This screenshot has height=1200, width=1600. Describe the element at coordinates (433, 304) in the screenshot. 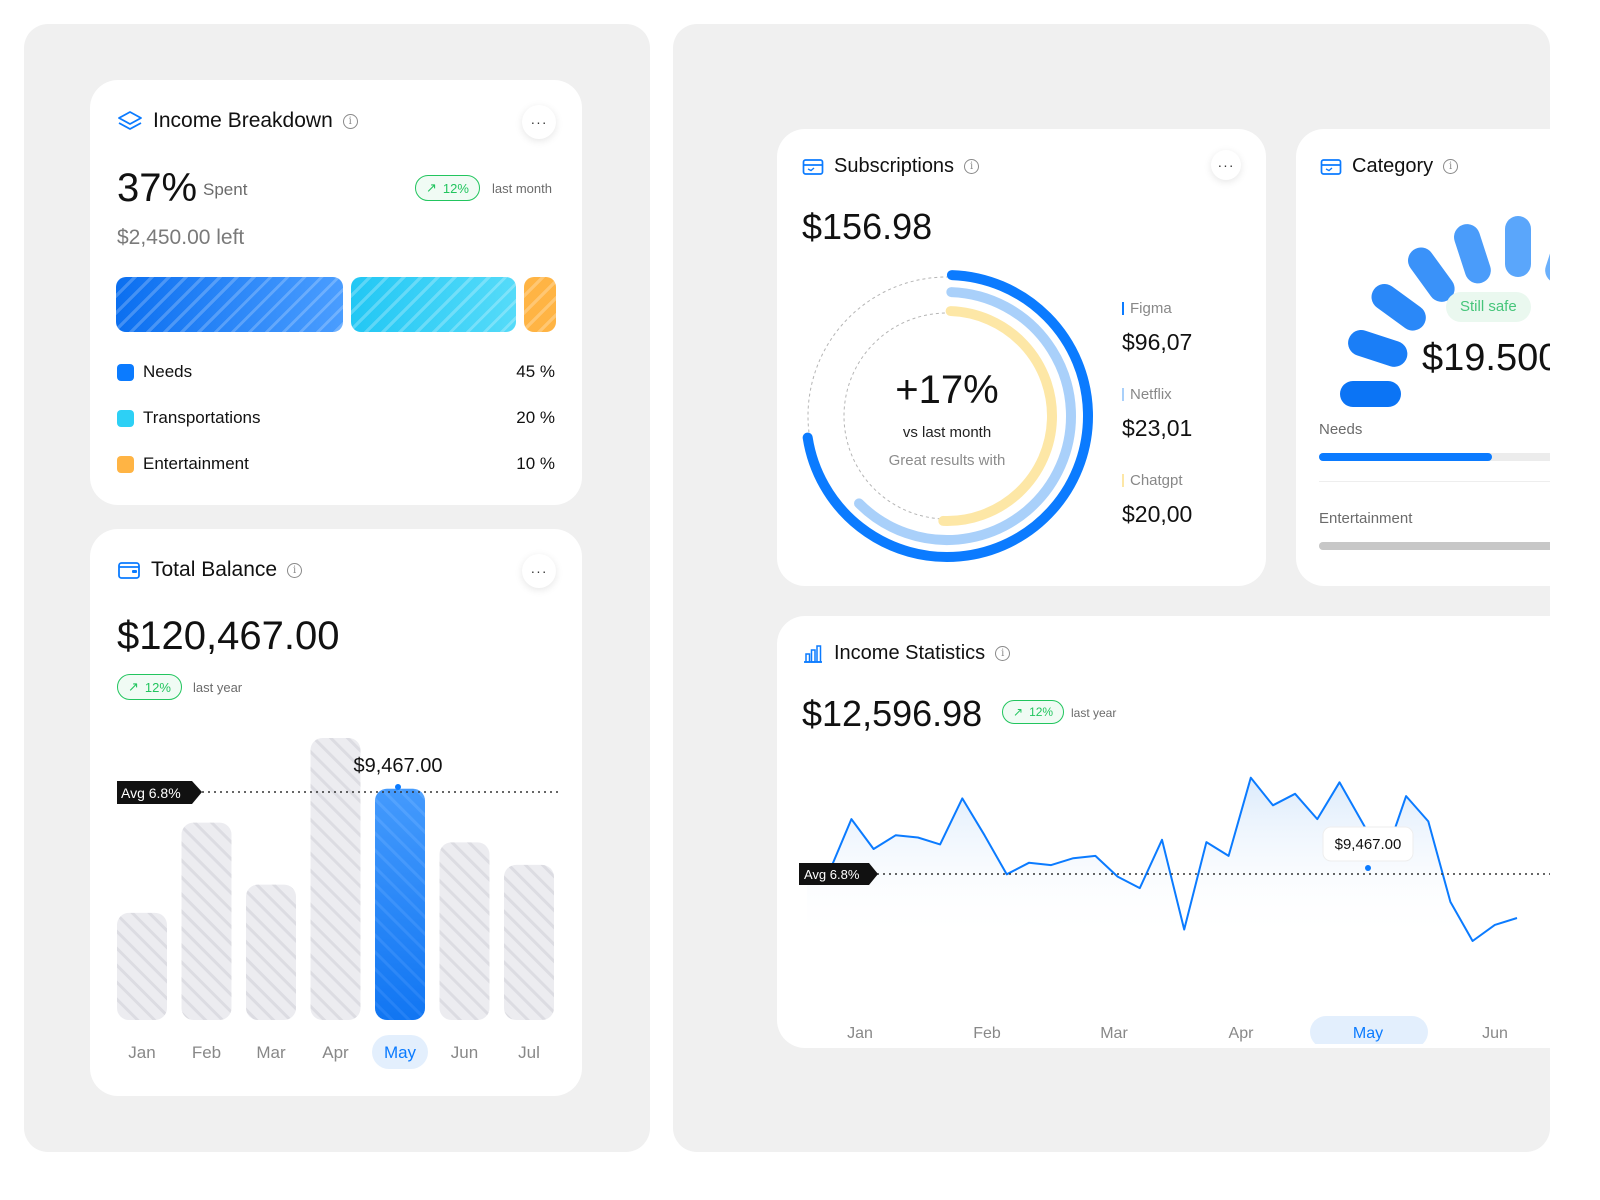

I see `transportations-segment` at that location.